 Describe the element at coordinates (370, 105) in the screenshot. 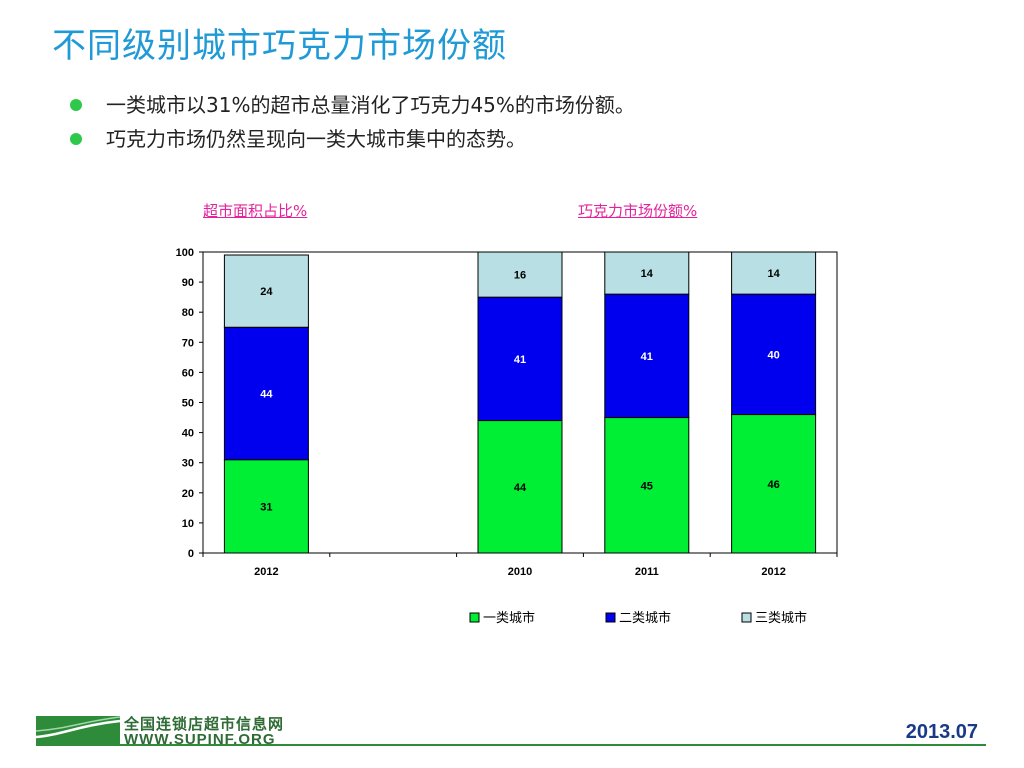

I see `bullet-text: 一类城市以31%的超市总量消化了巧克力45%的市场份额。` at that location.